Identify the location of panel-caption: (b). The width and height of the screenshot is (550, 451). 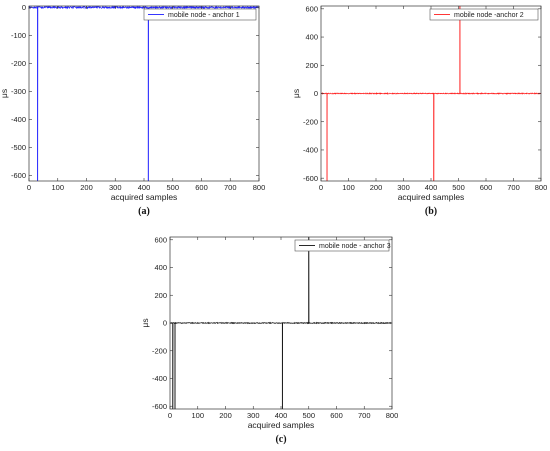
(431, 211).